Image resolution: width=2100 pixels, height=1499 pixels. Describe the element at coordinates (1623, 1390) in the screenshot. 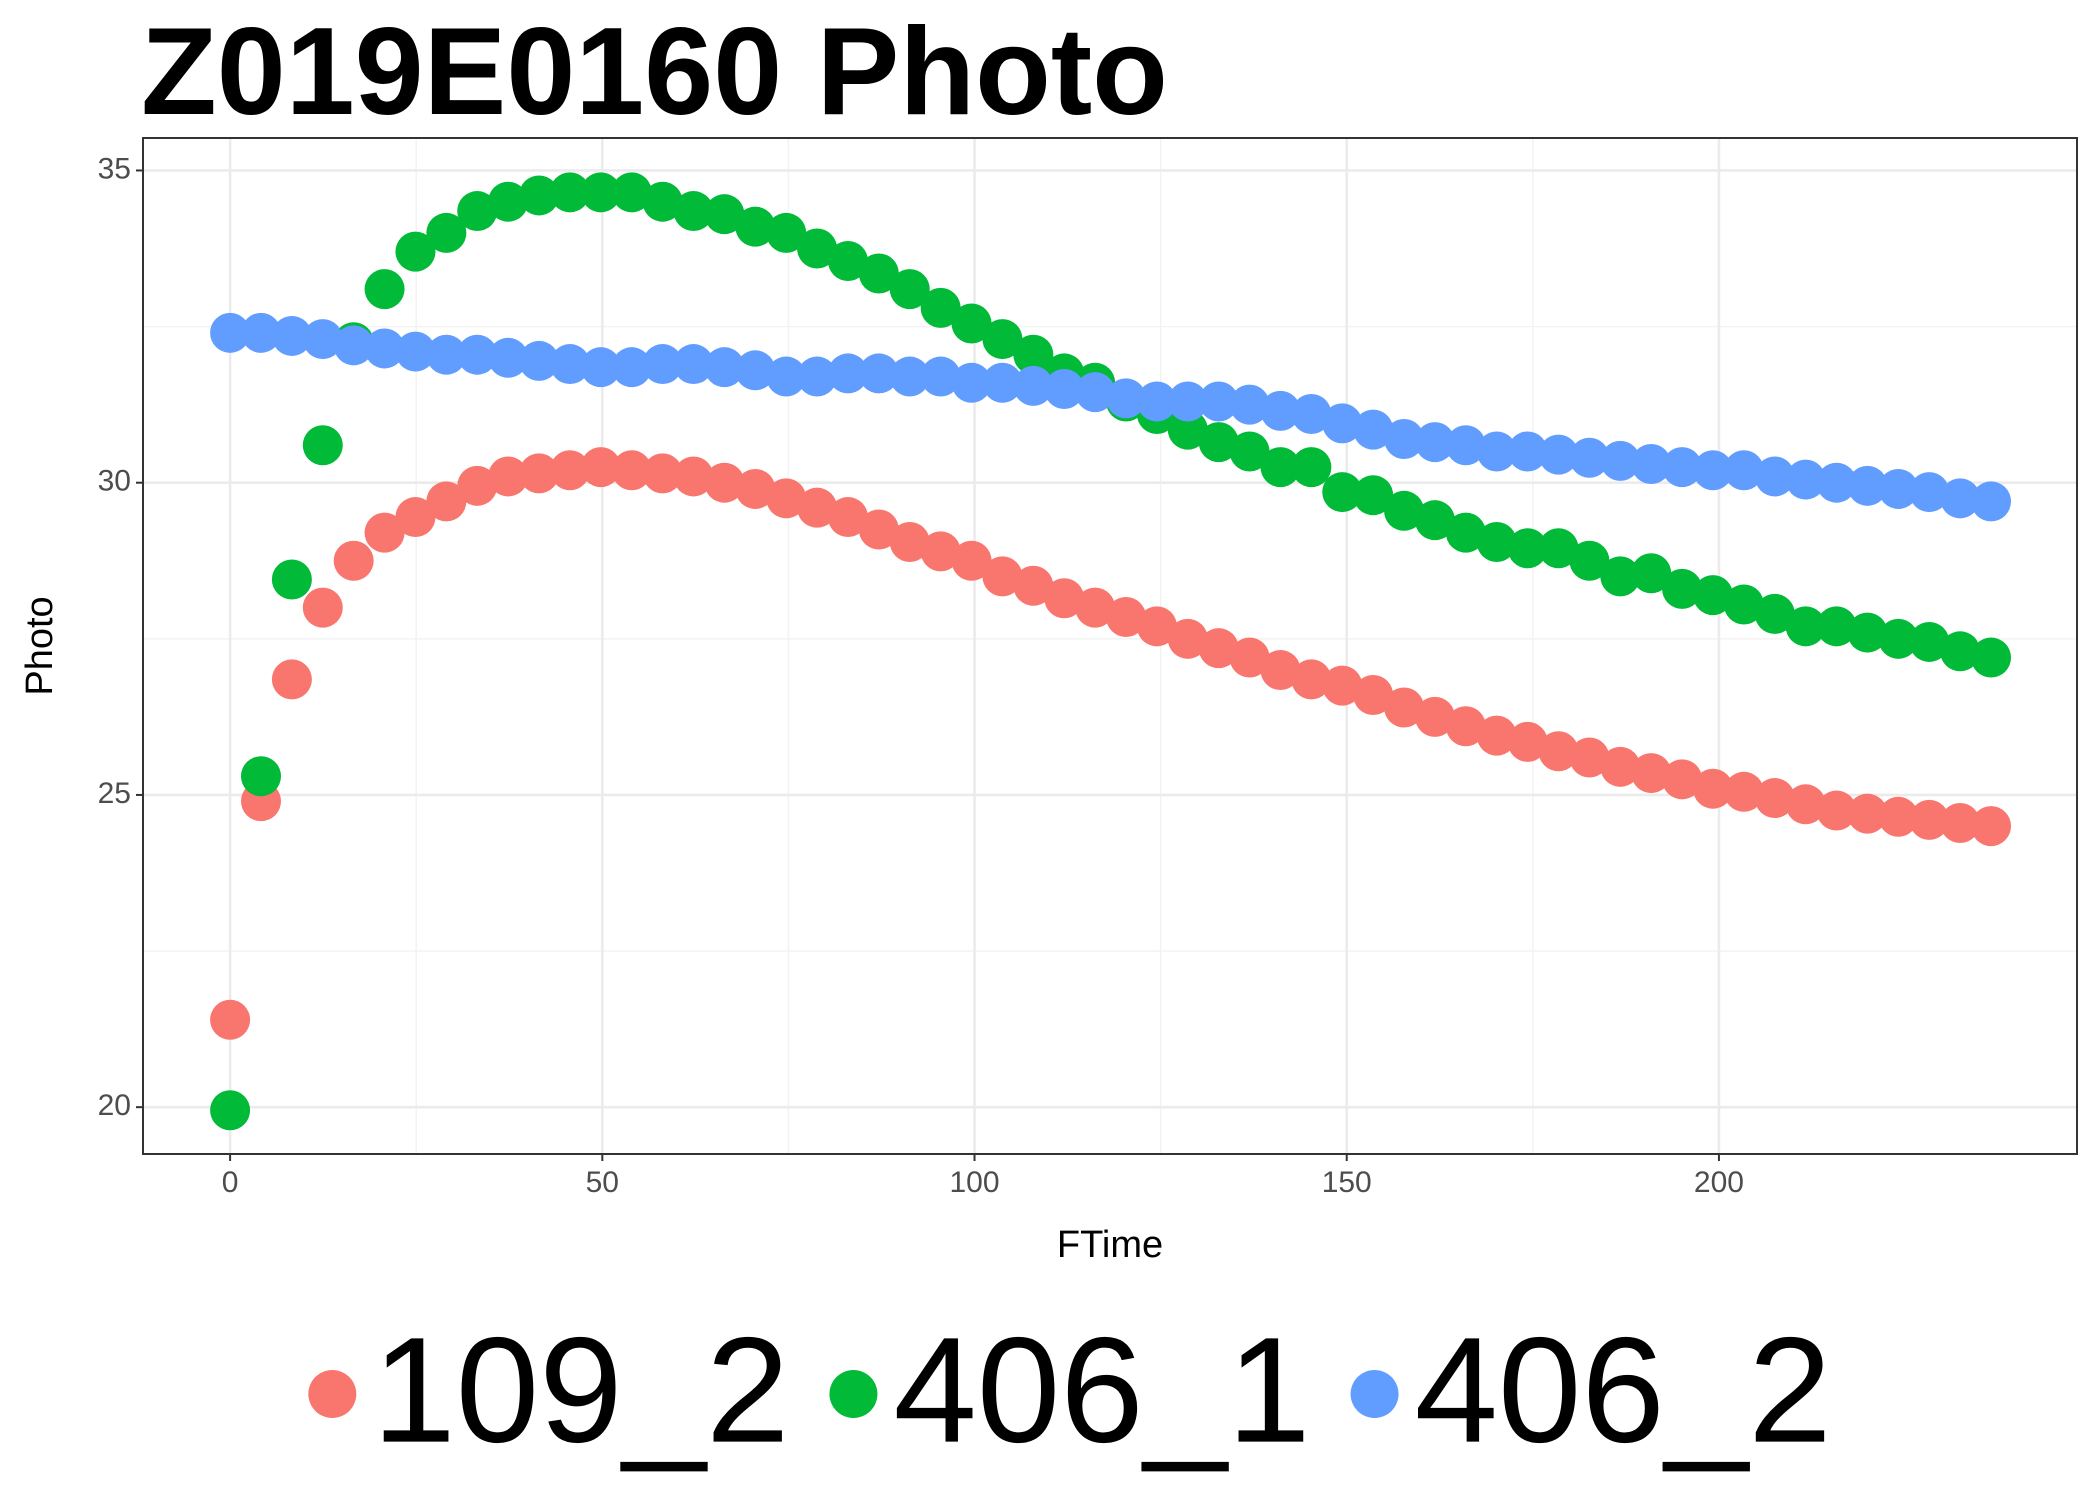

I see `legend-label: 406_2` at that location.